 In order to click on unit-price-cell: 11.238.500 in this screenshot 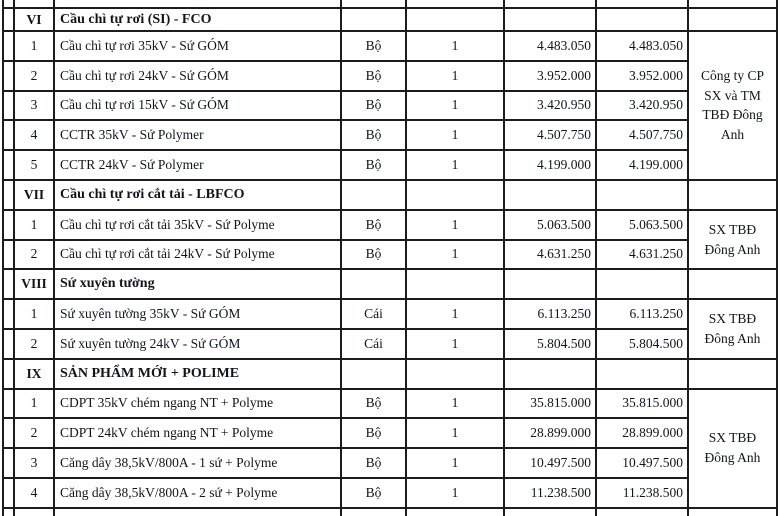, I will do `click(550, 492)`.